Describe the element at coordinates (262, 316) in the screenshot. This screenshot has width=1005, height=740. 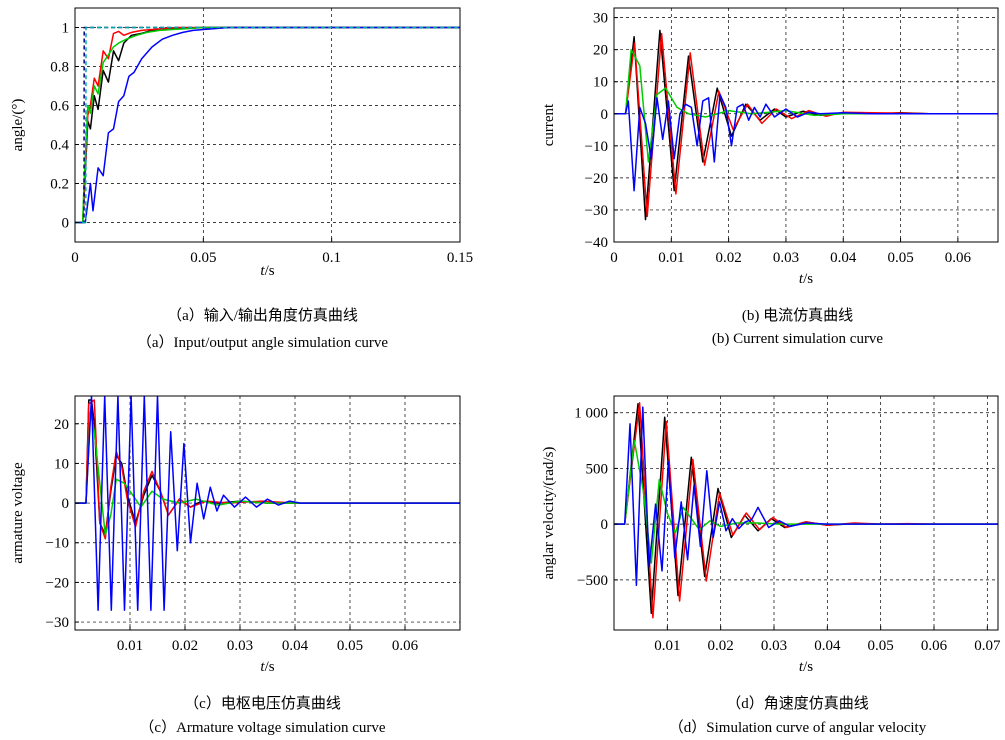
I see `caption-a-cn: （a）输入/输出角度仿真曲线` at that location.